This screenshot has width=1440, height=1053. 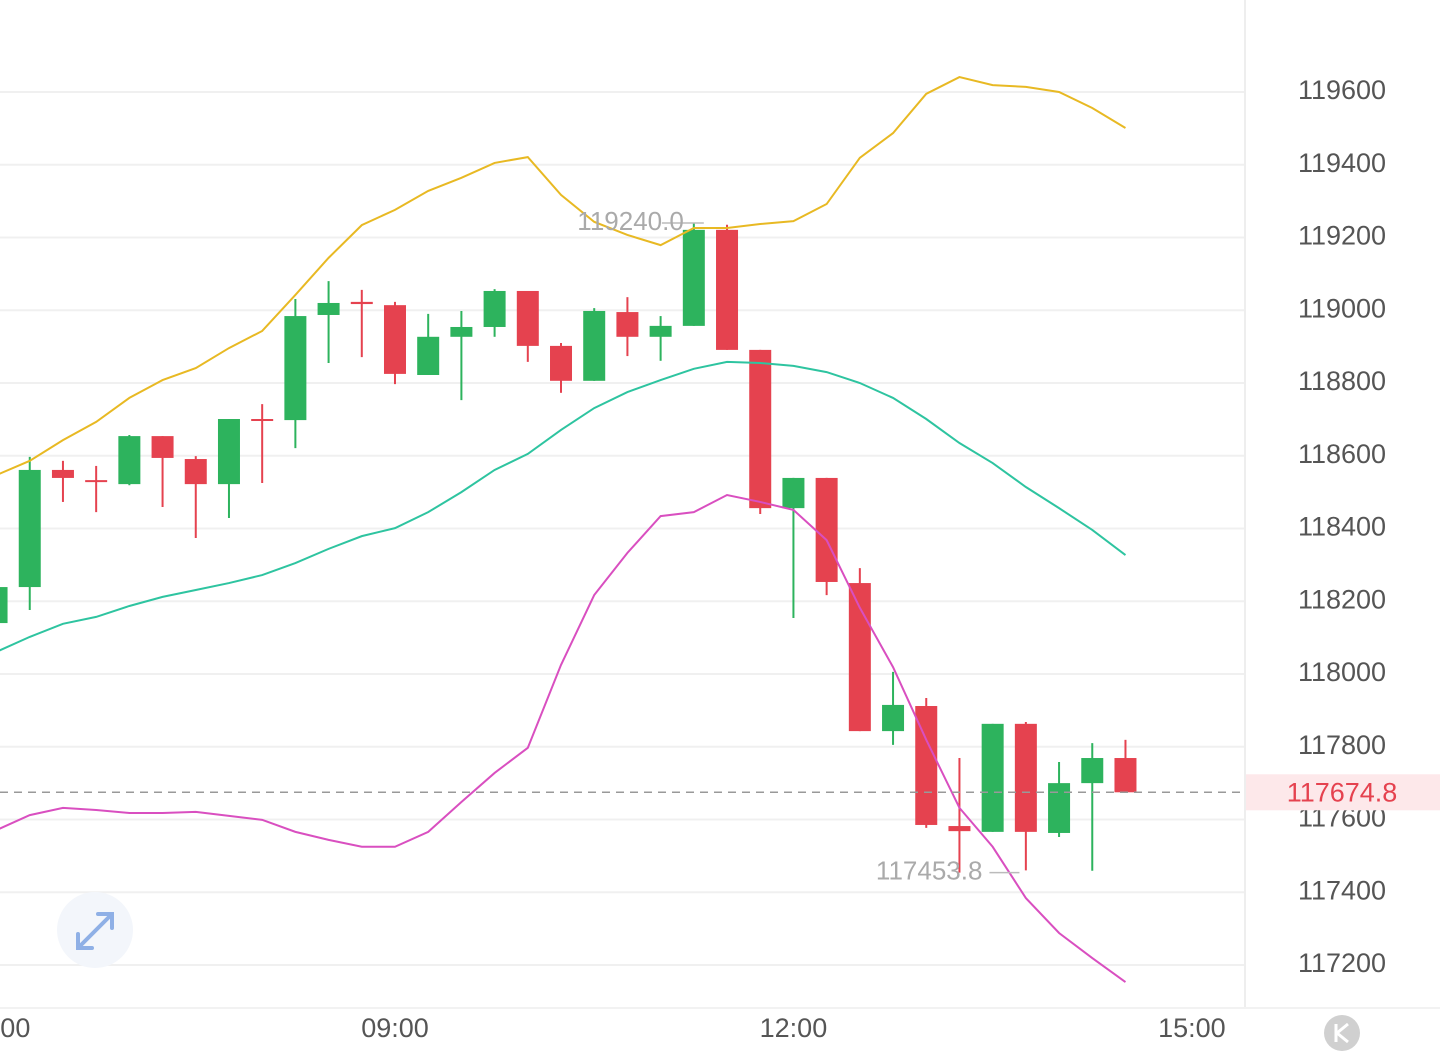 What do you see at coordinates (395, 1028) in the screenshot?
I see `x-tick-label: 09:00` at bounding box center [395, 1028].